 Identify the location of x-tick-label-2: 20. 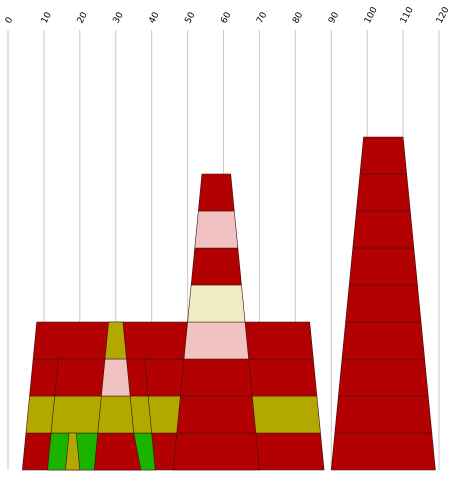
(83, 17).